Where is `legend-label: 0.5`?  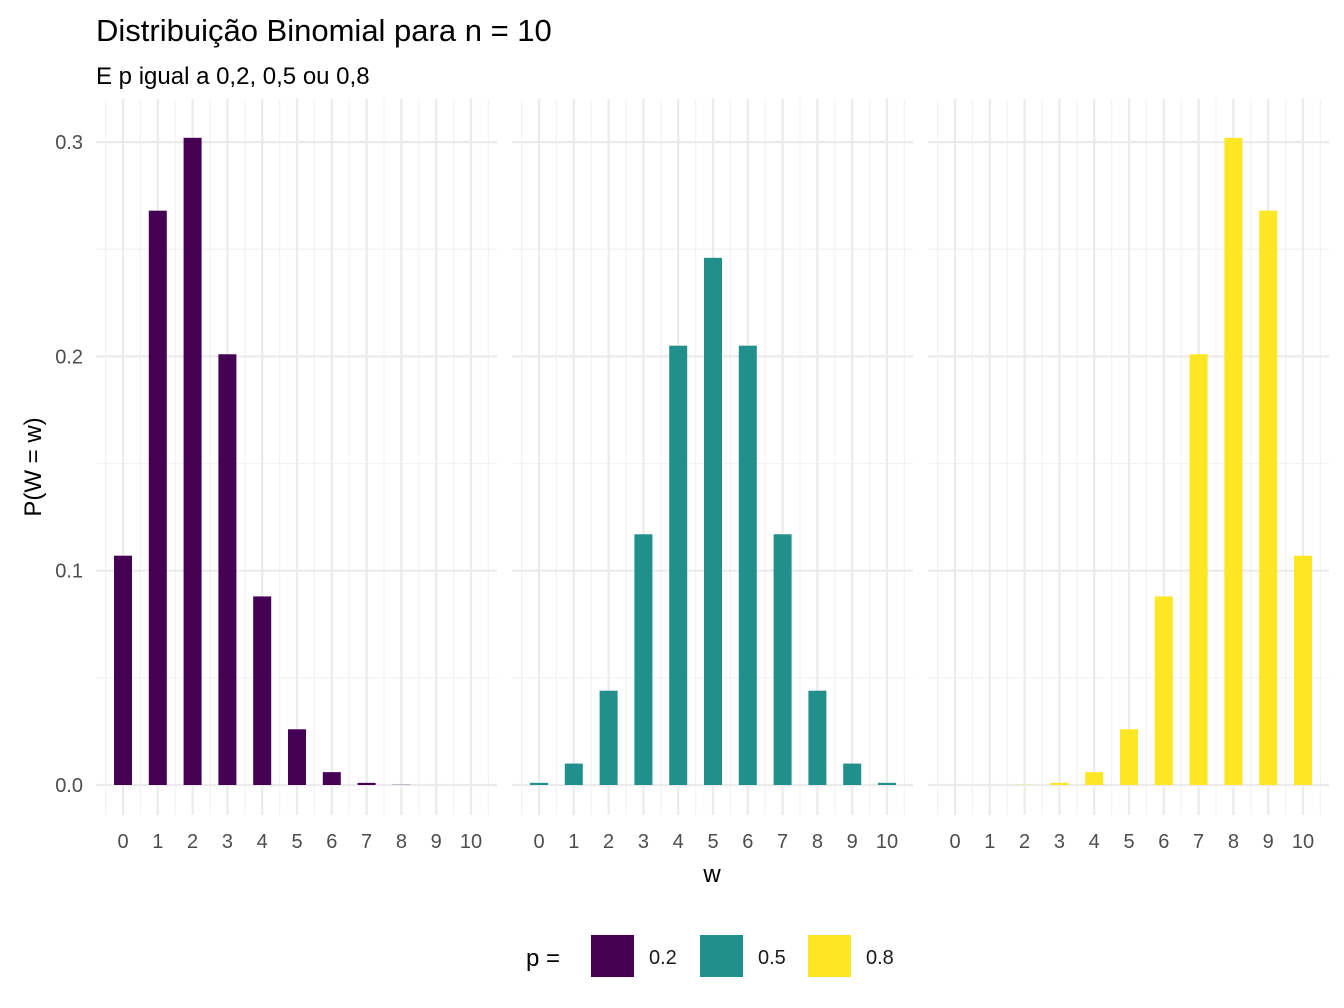
legend-label: 0.5 is located at coordinates (772, 958).